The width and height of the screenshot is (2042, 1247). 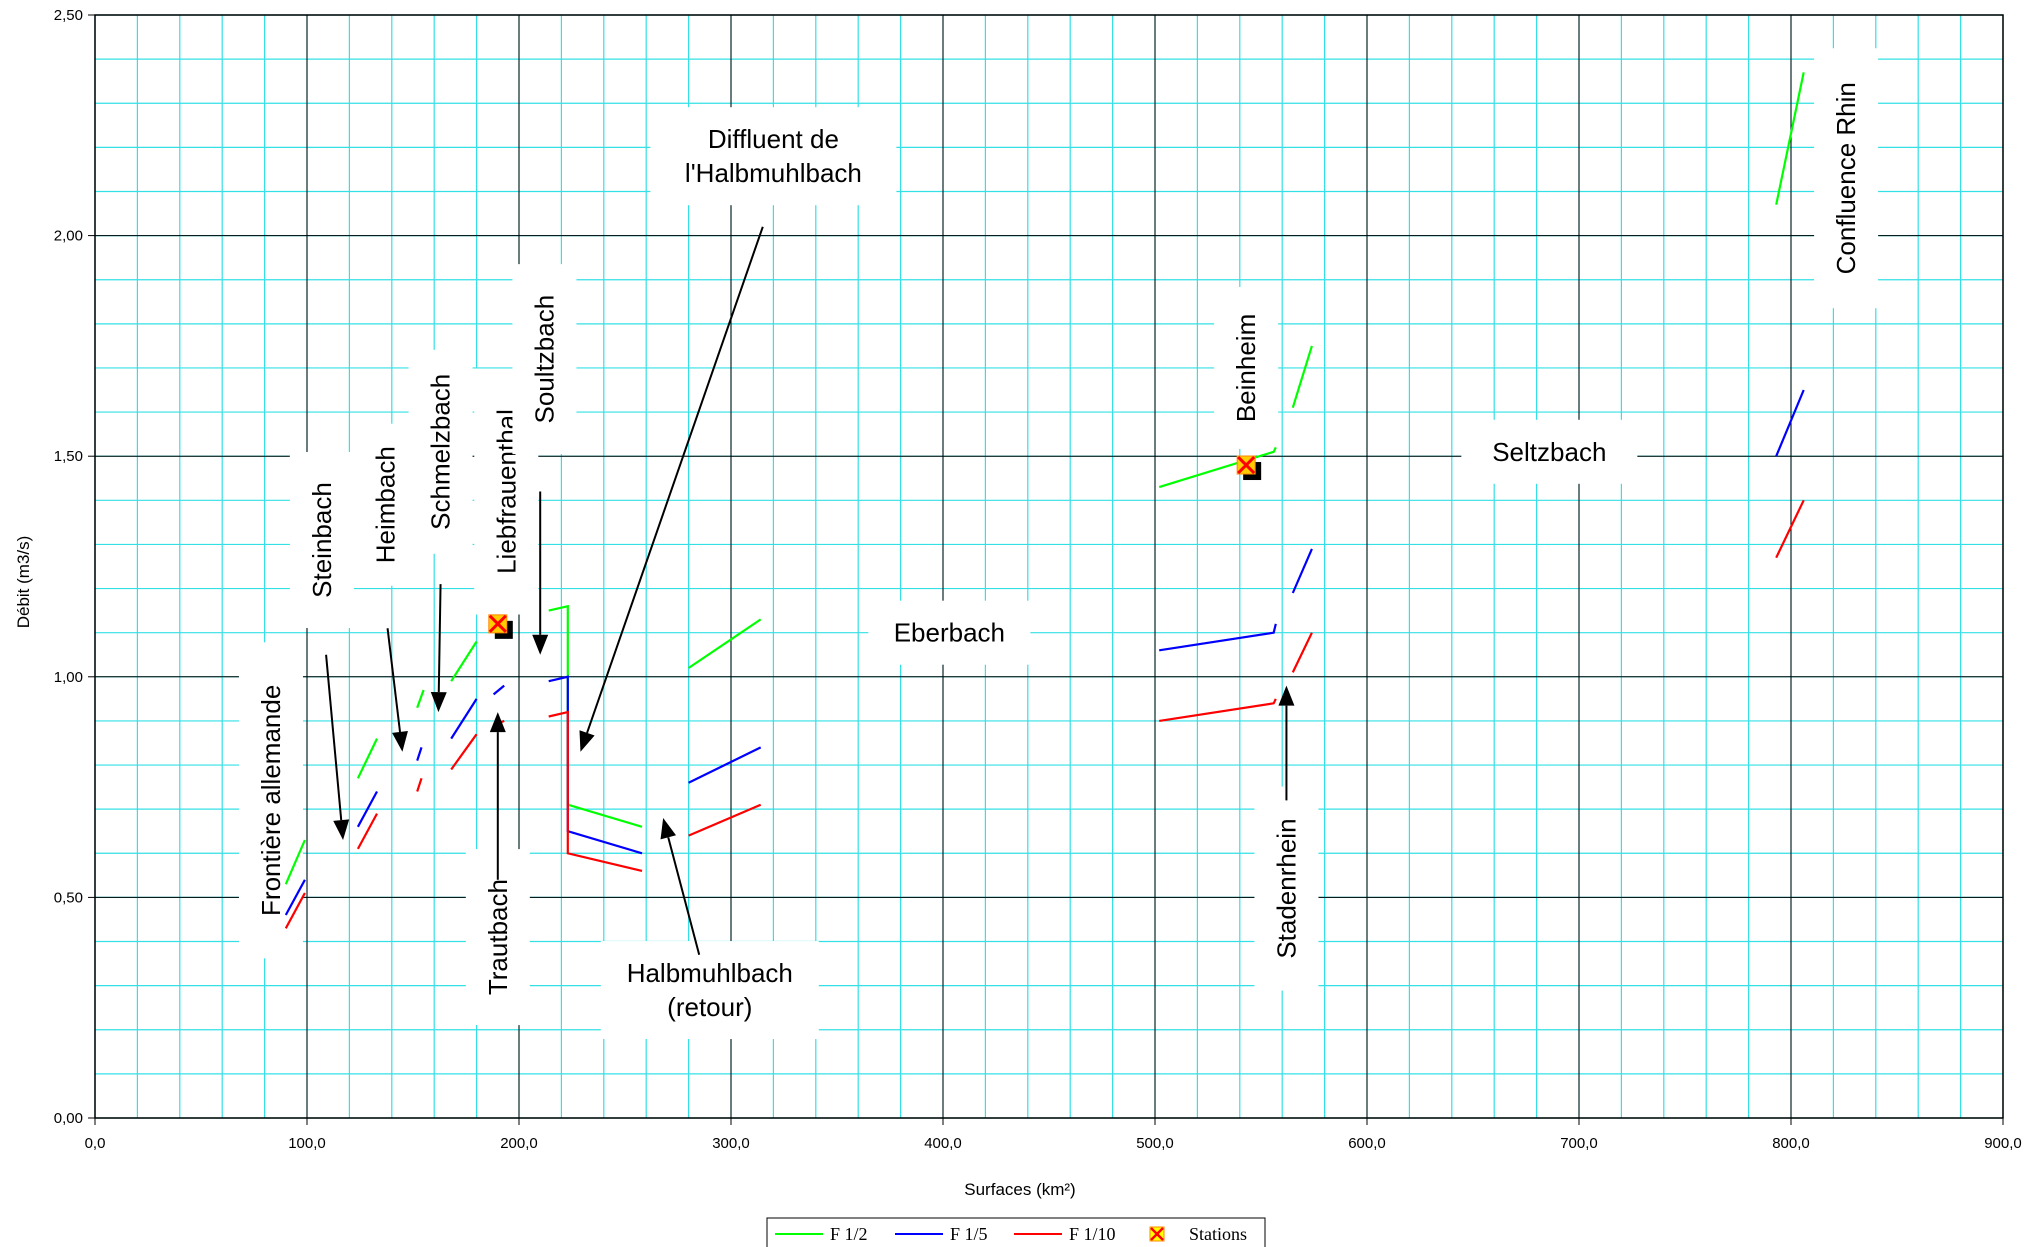 What do you see at coordinates (68, 236) in the screenshot?
I see `y-tick-label: 2,00` at bounding box center [68, 236].